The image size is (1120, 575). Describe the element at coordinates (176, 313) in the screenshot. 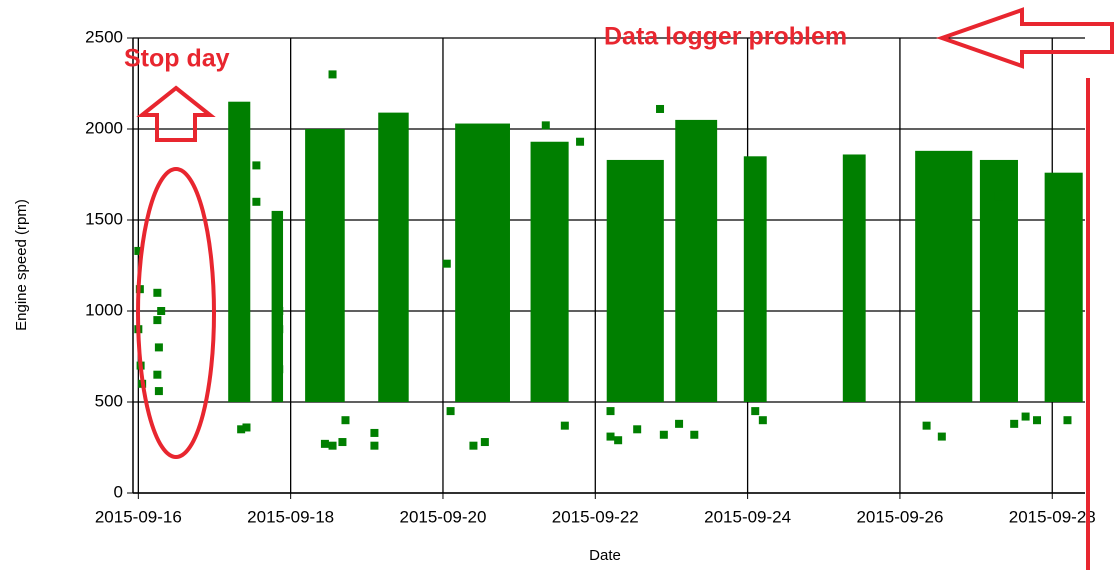

I see `ellipse` at that location.